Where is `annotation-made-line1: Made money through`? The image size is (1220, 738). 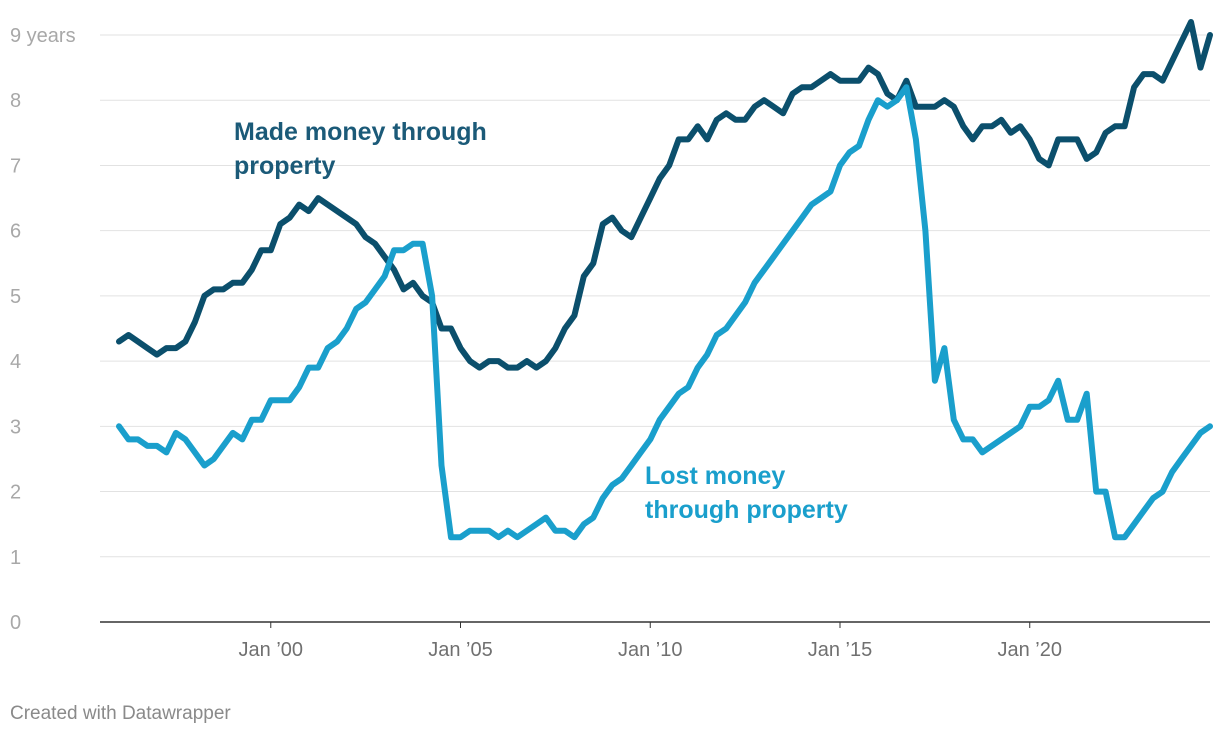
annotation-made-line1: Made money through is located at coordinates (360, 132).